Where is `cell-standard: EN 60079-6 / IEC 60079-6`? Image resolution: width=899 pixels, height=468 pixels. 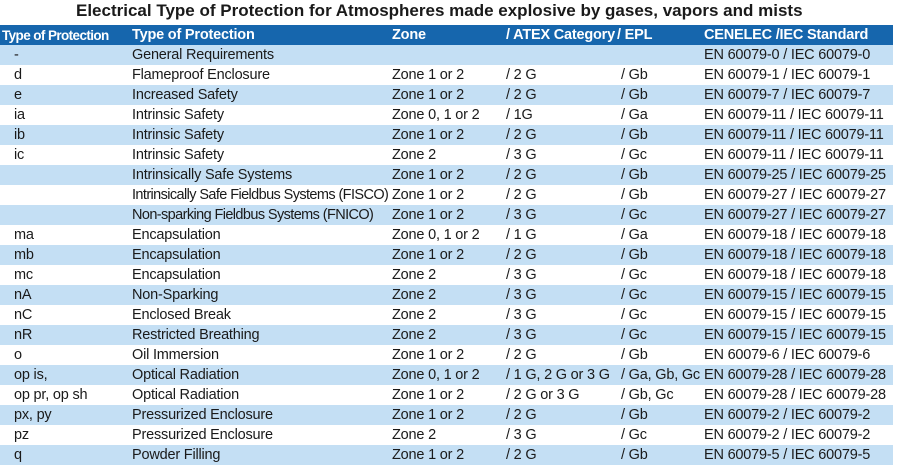
cell-standard: EN 60079-6 / IEC 60079-6 is located at coordinates (796, 355).